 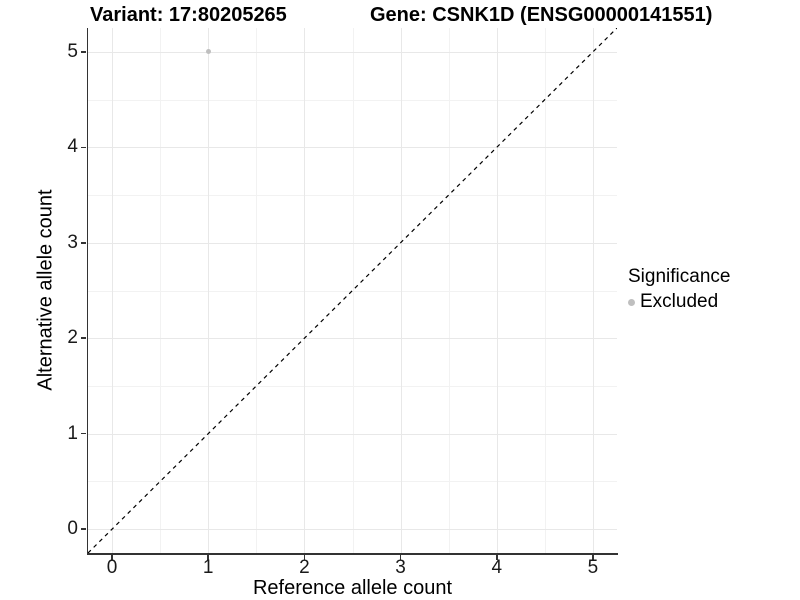 What do you see at coordinates (188, 15) in the screenshot?
I see `variant-title: Variant: 17:80205265` at bounding box center [188, 15].